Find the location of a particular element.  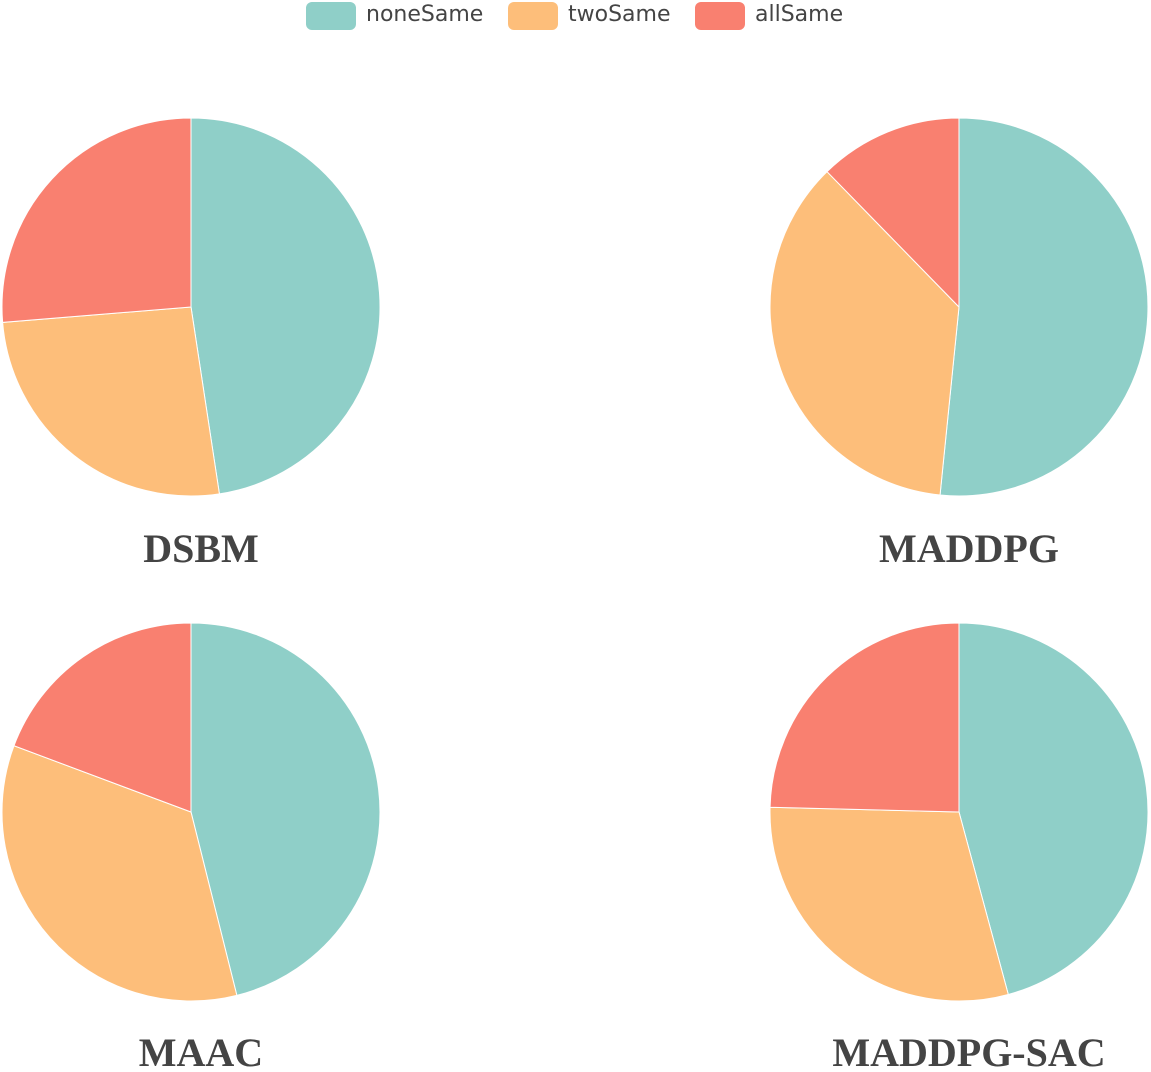

pie-slice-maddpg-sac-allsame is located at coordinates (864, 717).